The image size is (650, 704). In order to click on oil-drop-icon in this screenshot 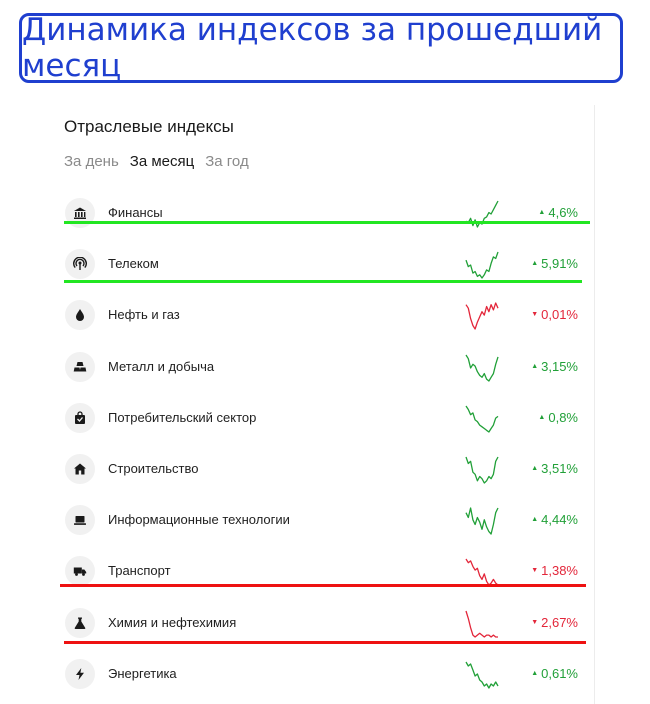, I will do `click(80, 315)`.